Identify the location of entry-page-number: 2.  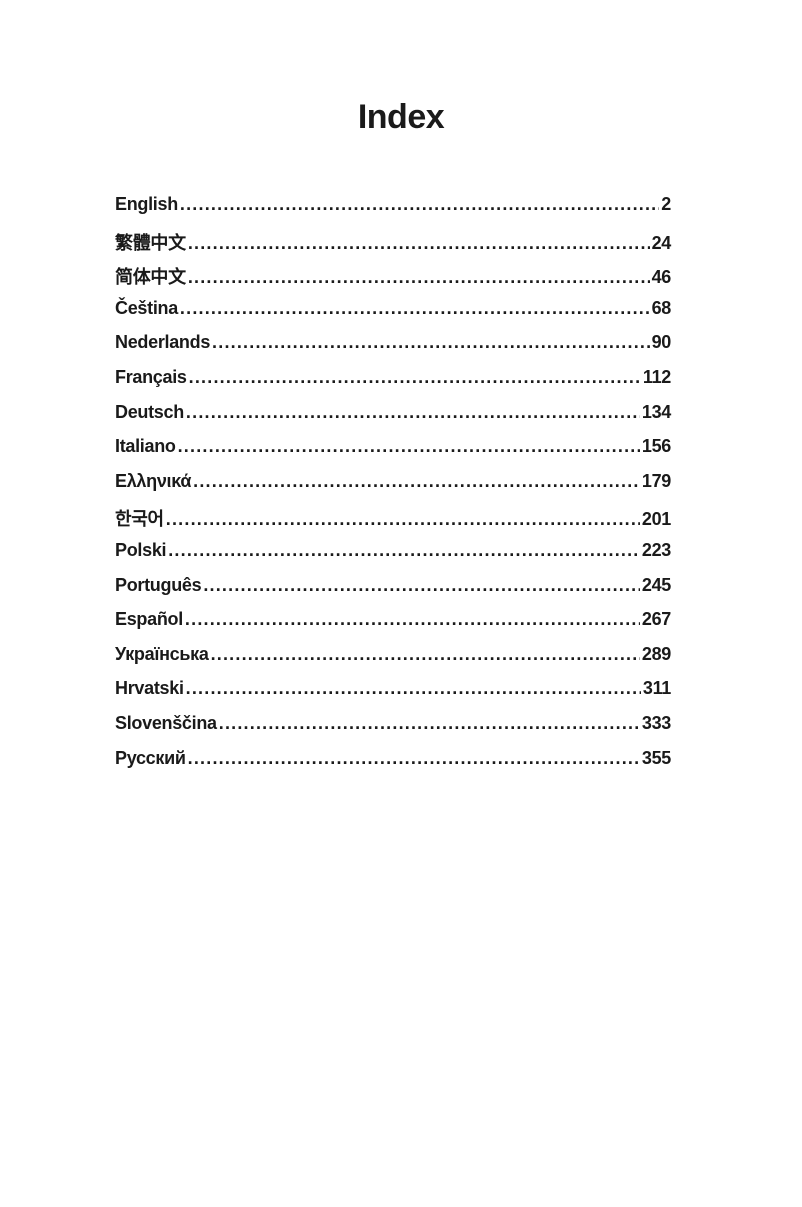
(666, 204).